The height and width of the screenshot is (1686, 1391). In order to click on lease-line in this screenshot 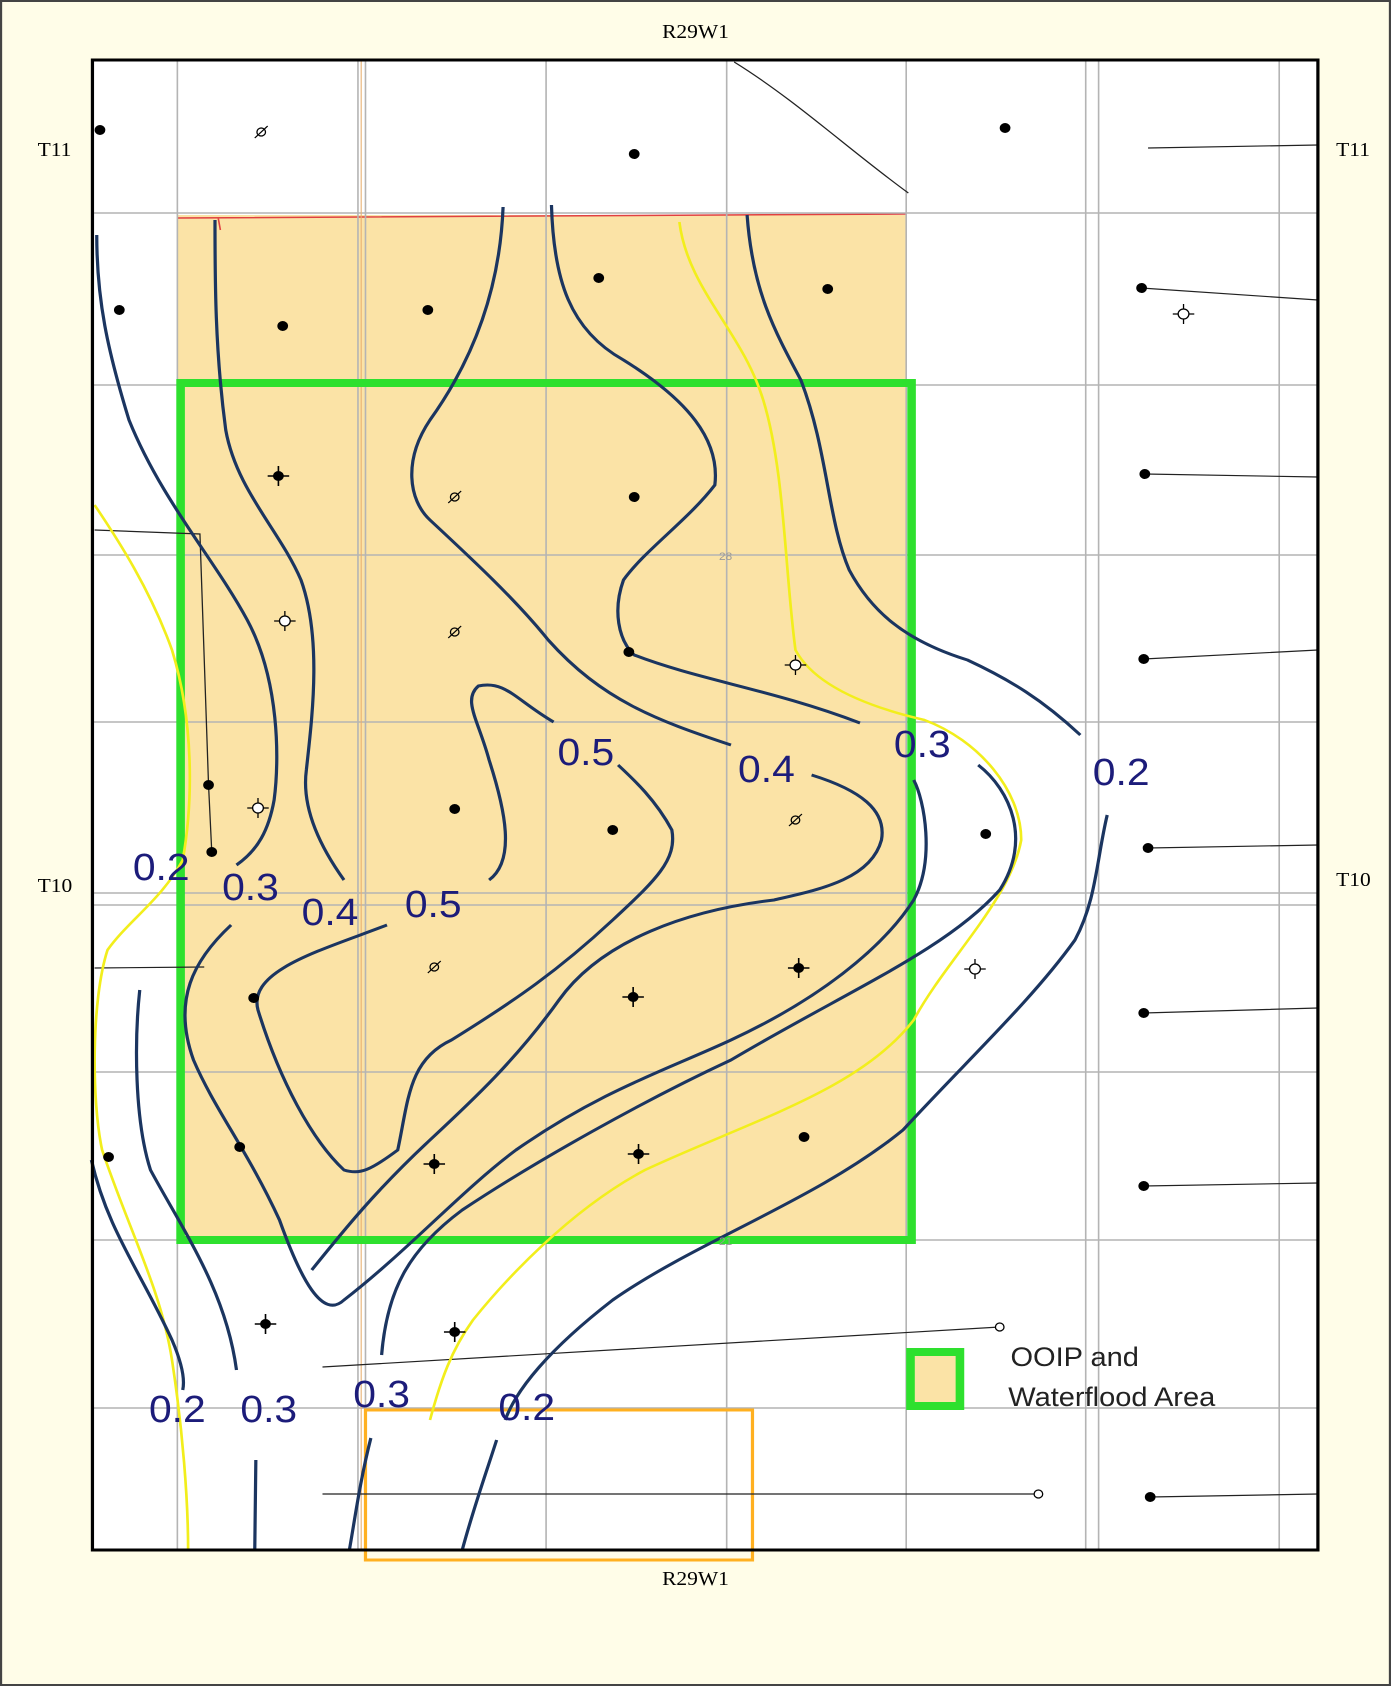, I will do `click(542, 222)`.